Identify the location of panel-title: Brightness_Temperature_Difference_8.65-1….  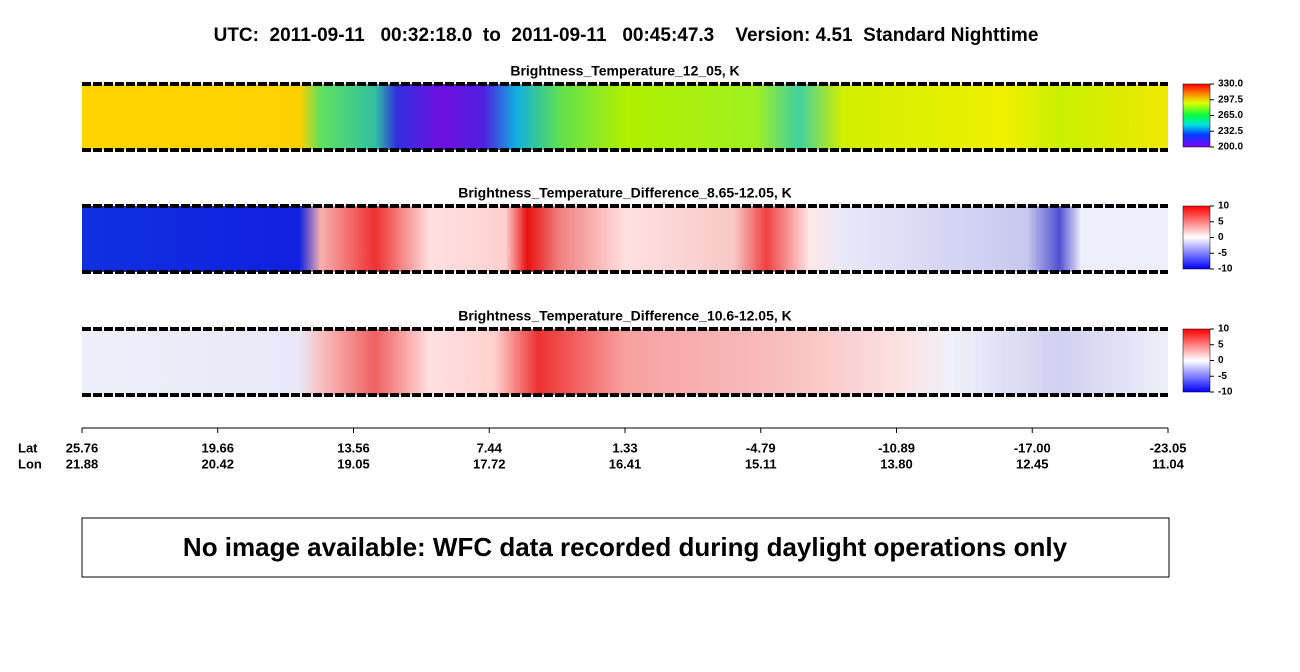
(625, 193).